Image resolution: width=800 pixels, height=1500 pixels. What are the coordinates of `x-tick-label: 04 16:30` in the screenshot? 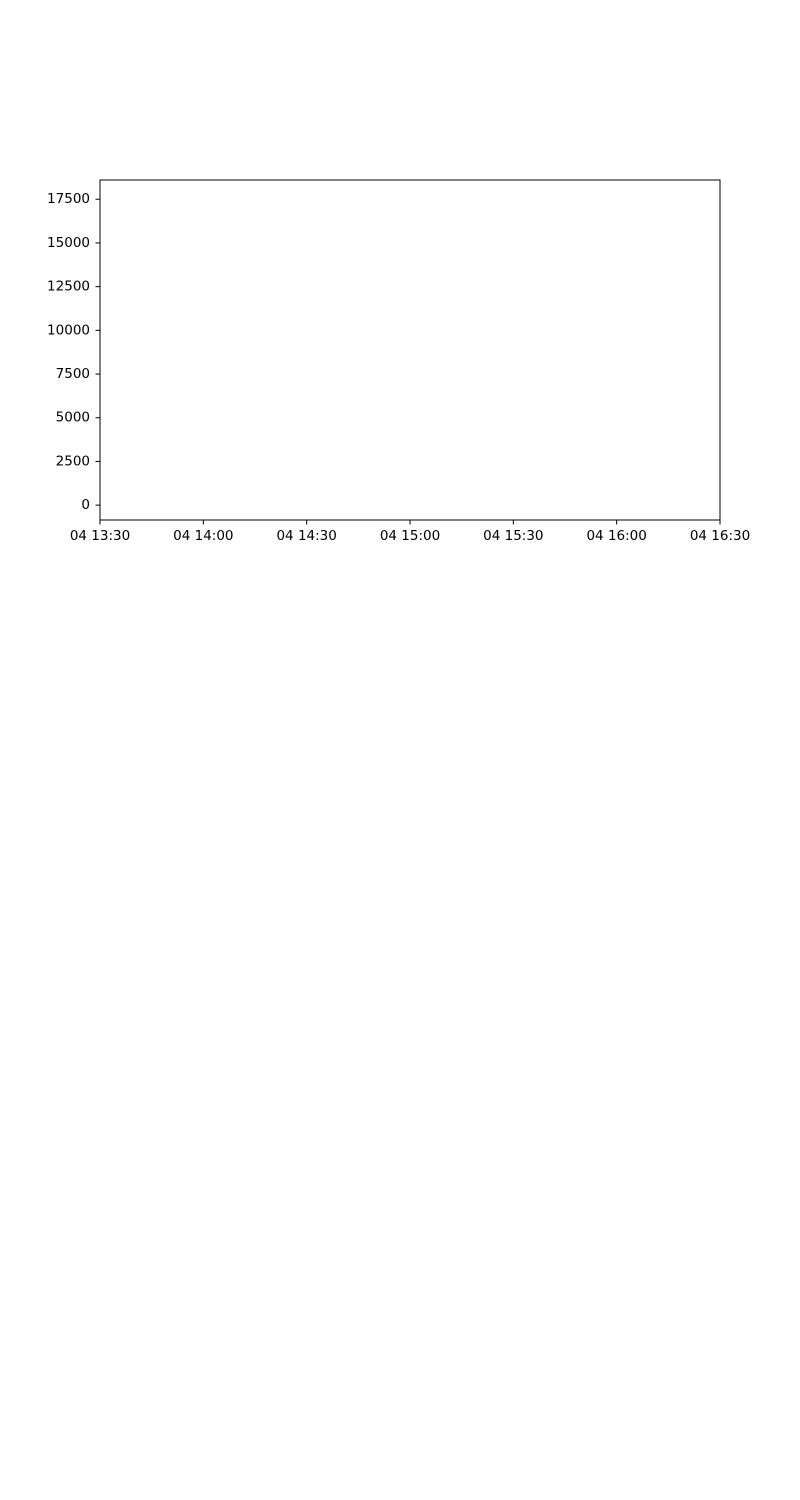 It's located at (720, 536).